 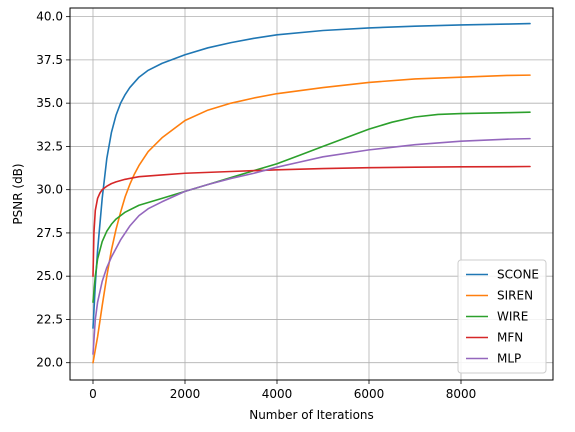 I want to click on legend: SCONE SIREN WIRE MFN MLP, so click(x=502, y=316).